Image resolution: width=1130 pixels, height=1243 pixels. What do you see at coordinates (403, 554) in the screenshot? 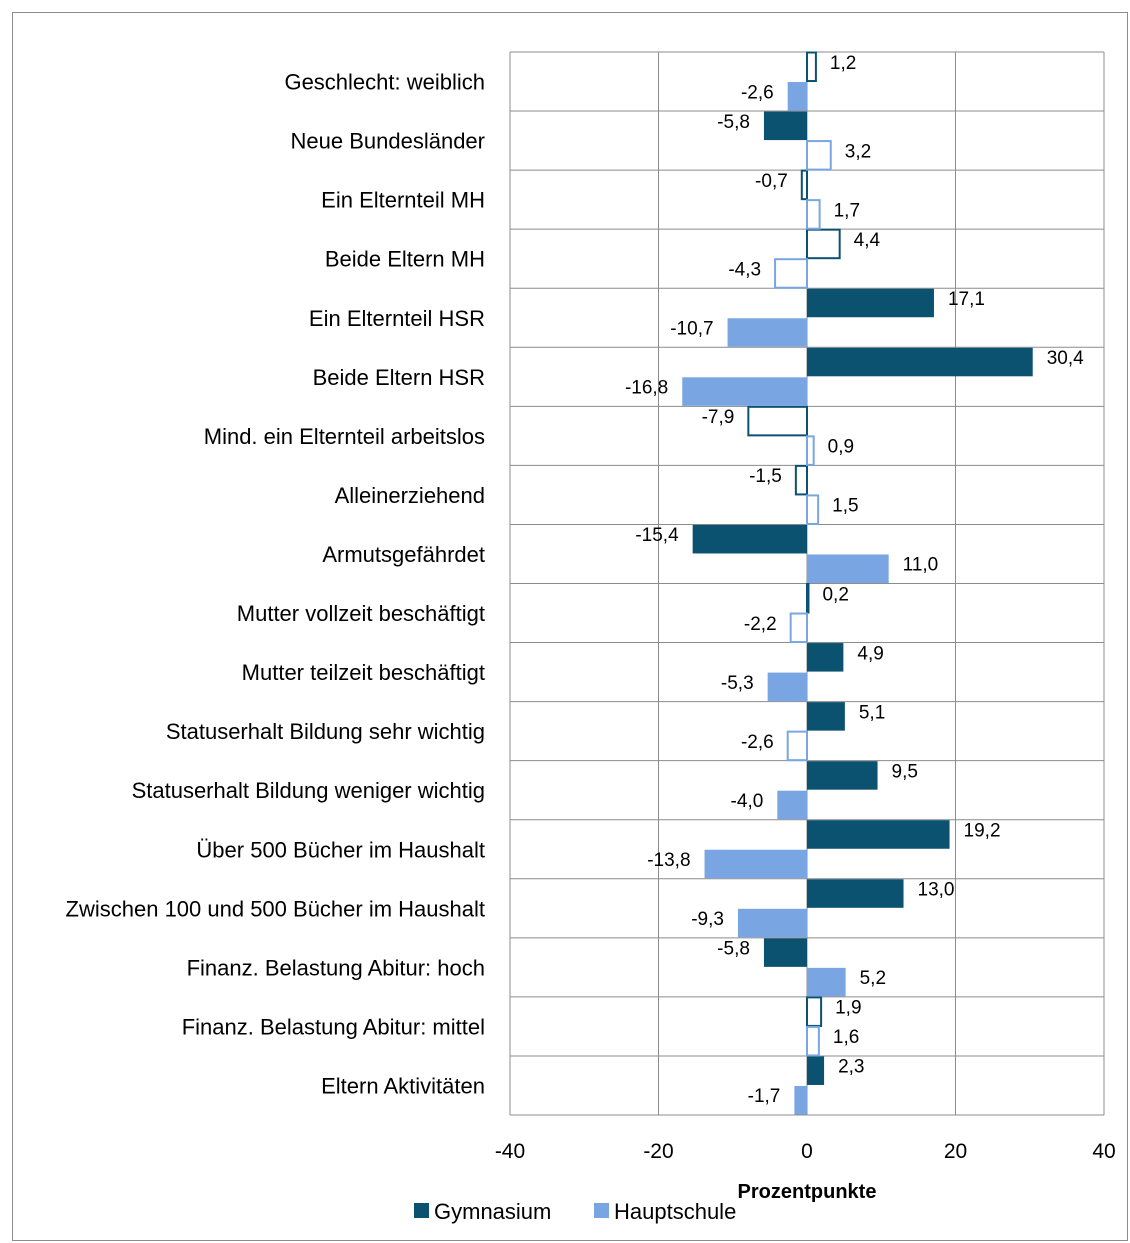
I see `category-label: Armutsgefährdet` at bounding box center [403, 554].